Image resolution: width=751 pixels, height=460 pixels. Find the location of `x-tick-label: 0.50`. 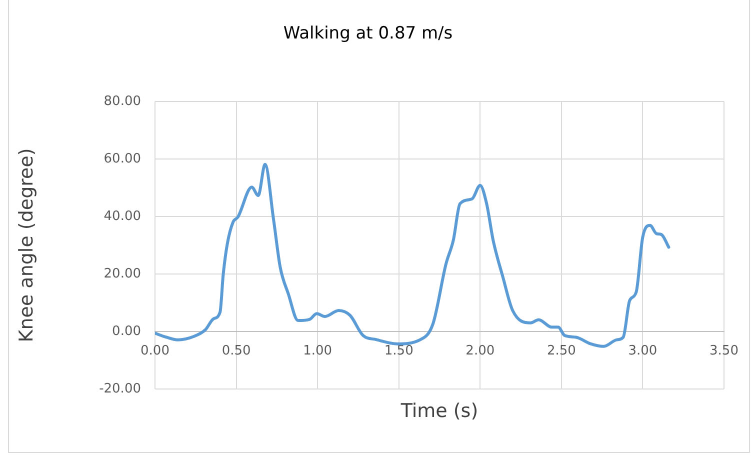

x-tick-label: 0.50 is located at coordinates (236, 351).